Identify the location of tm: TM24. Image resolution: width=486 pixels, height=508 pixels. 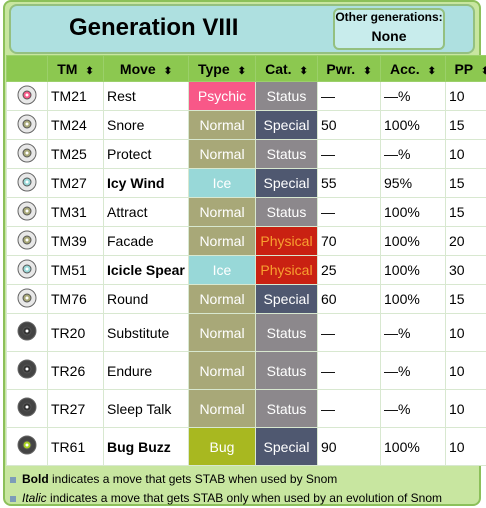
(75, 125).